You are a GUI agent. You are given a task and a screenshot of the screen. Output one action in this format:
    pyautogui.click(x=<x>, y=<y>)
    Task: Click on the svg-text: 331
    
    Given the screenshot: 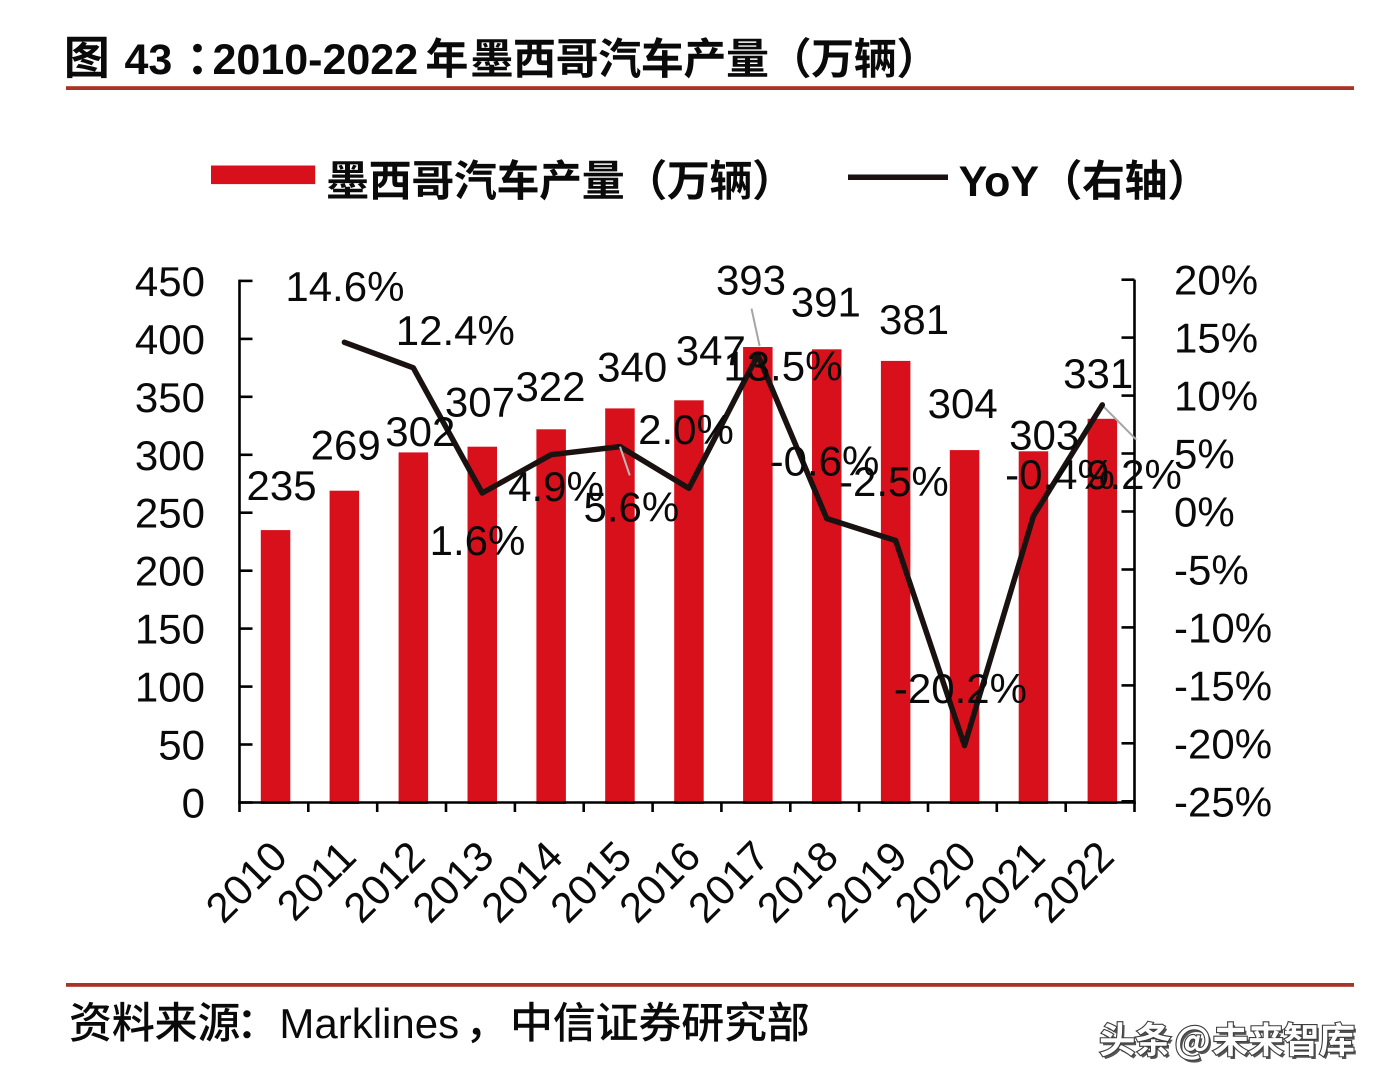 What is the action you would take?
    pyautogui.click(x=1098, y=373)
    